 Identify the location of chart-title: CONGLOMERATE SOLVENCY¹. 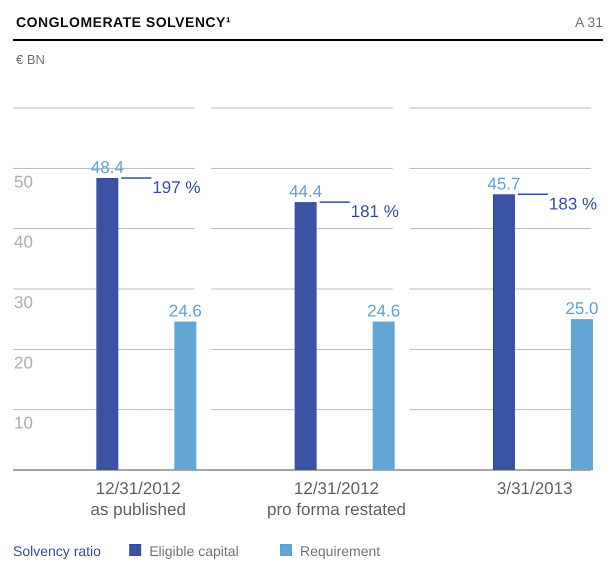
(124, 22).